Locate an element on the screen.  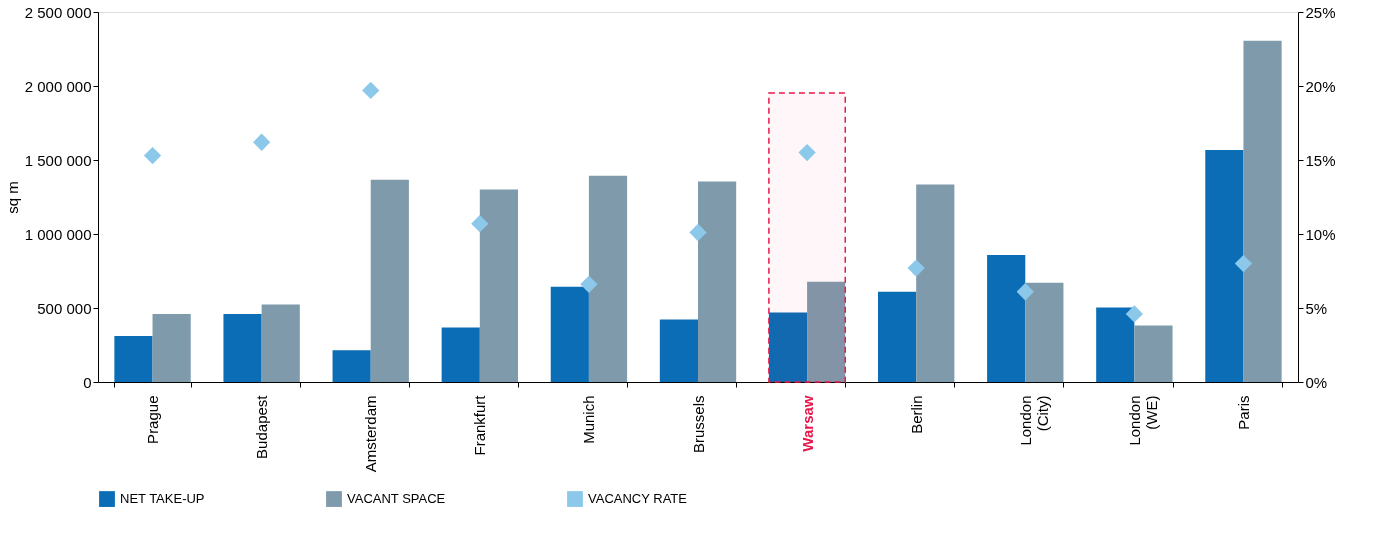
x-tick-label: Munich is located at coordinates (589, 419).